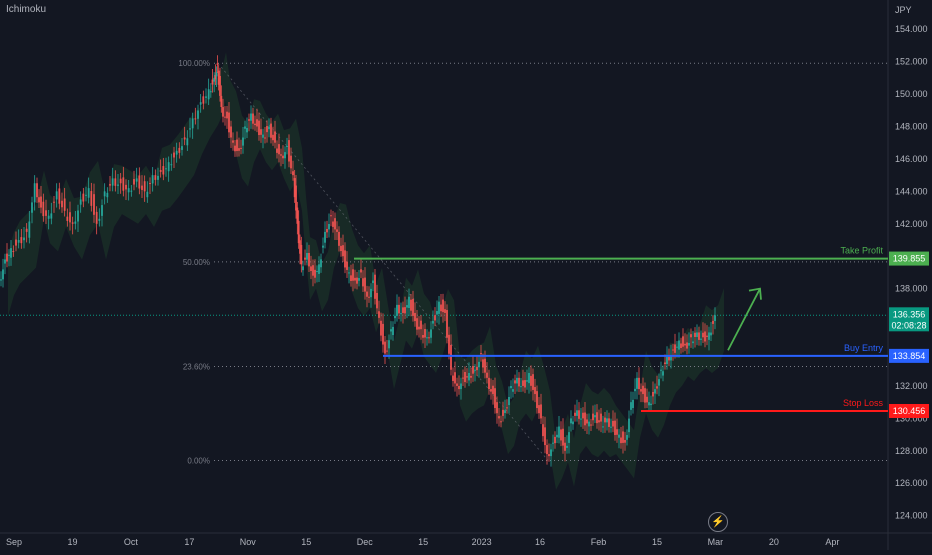 Image resolution: width=932 pixels, height=555 pixels. What do you see at coordinates (863, 403) in the screenshot?
I see `stop-loss-label: Stop Loss` at bounding box center [863, 403].